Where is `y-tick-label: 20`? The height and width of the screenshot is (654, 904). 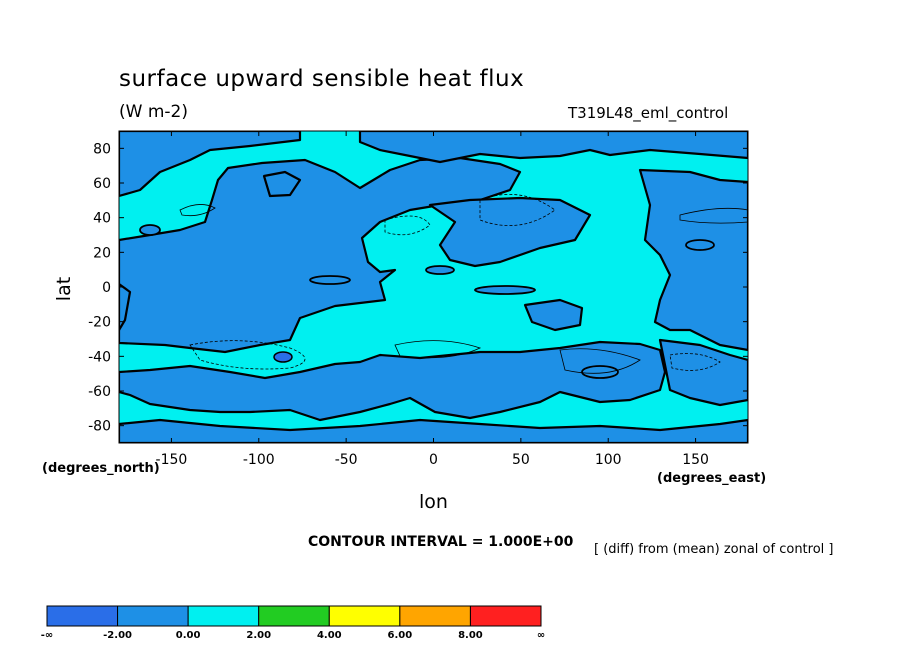 y-tick-label: 20 is located at coordinates (102, 253).